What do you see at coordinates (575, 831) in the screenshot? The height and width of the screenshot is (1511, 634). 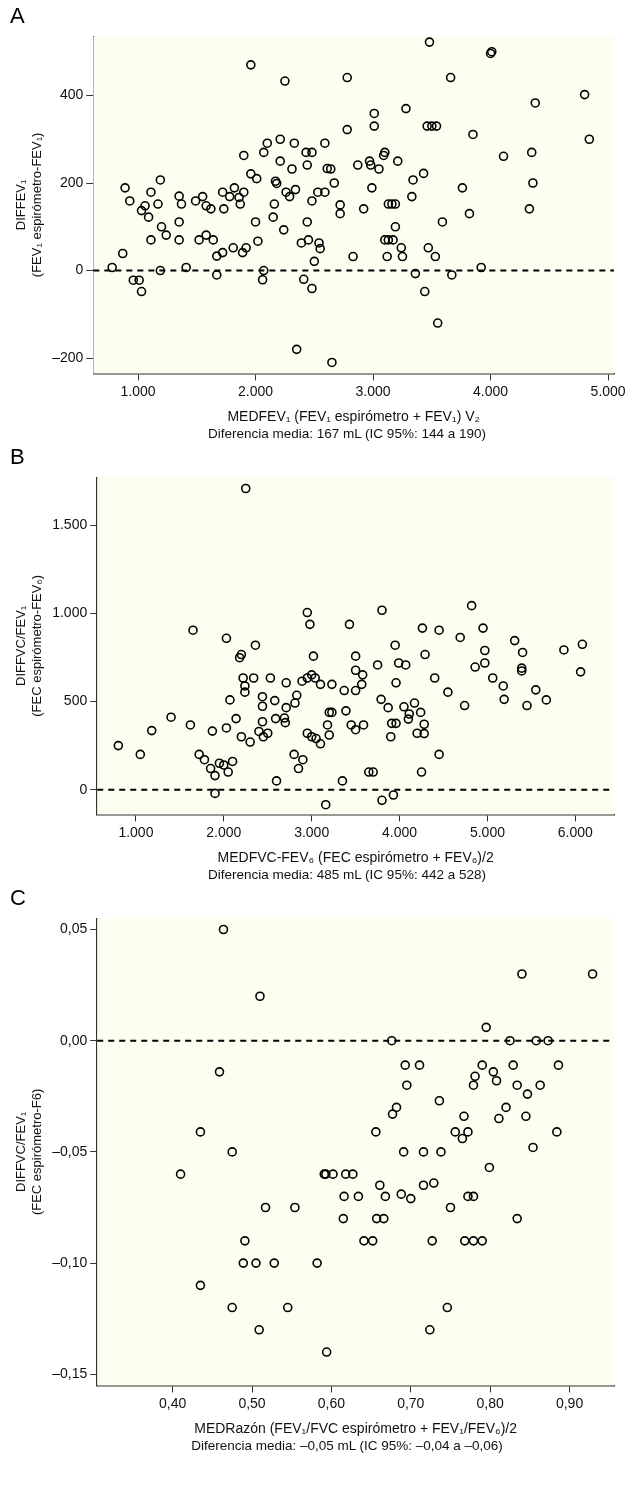 I see `x-tick-label: 6.000` at bounding box center [575, 831].